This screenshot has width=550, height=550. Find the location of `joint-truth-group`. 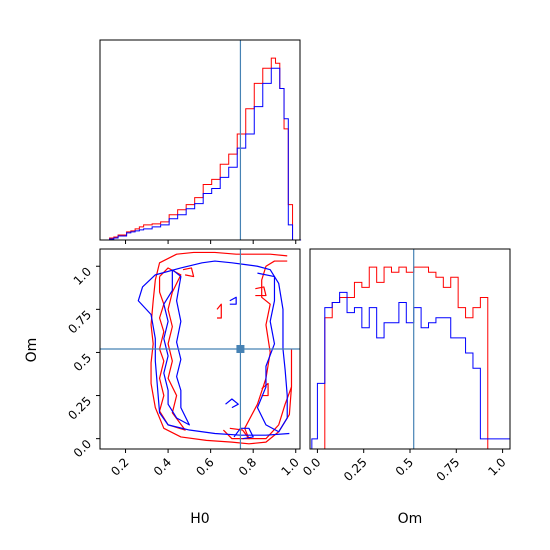

joint-truth-group is located at coordinates (200, 349).